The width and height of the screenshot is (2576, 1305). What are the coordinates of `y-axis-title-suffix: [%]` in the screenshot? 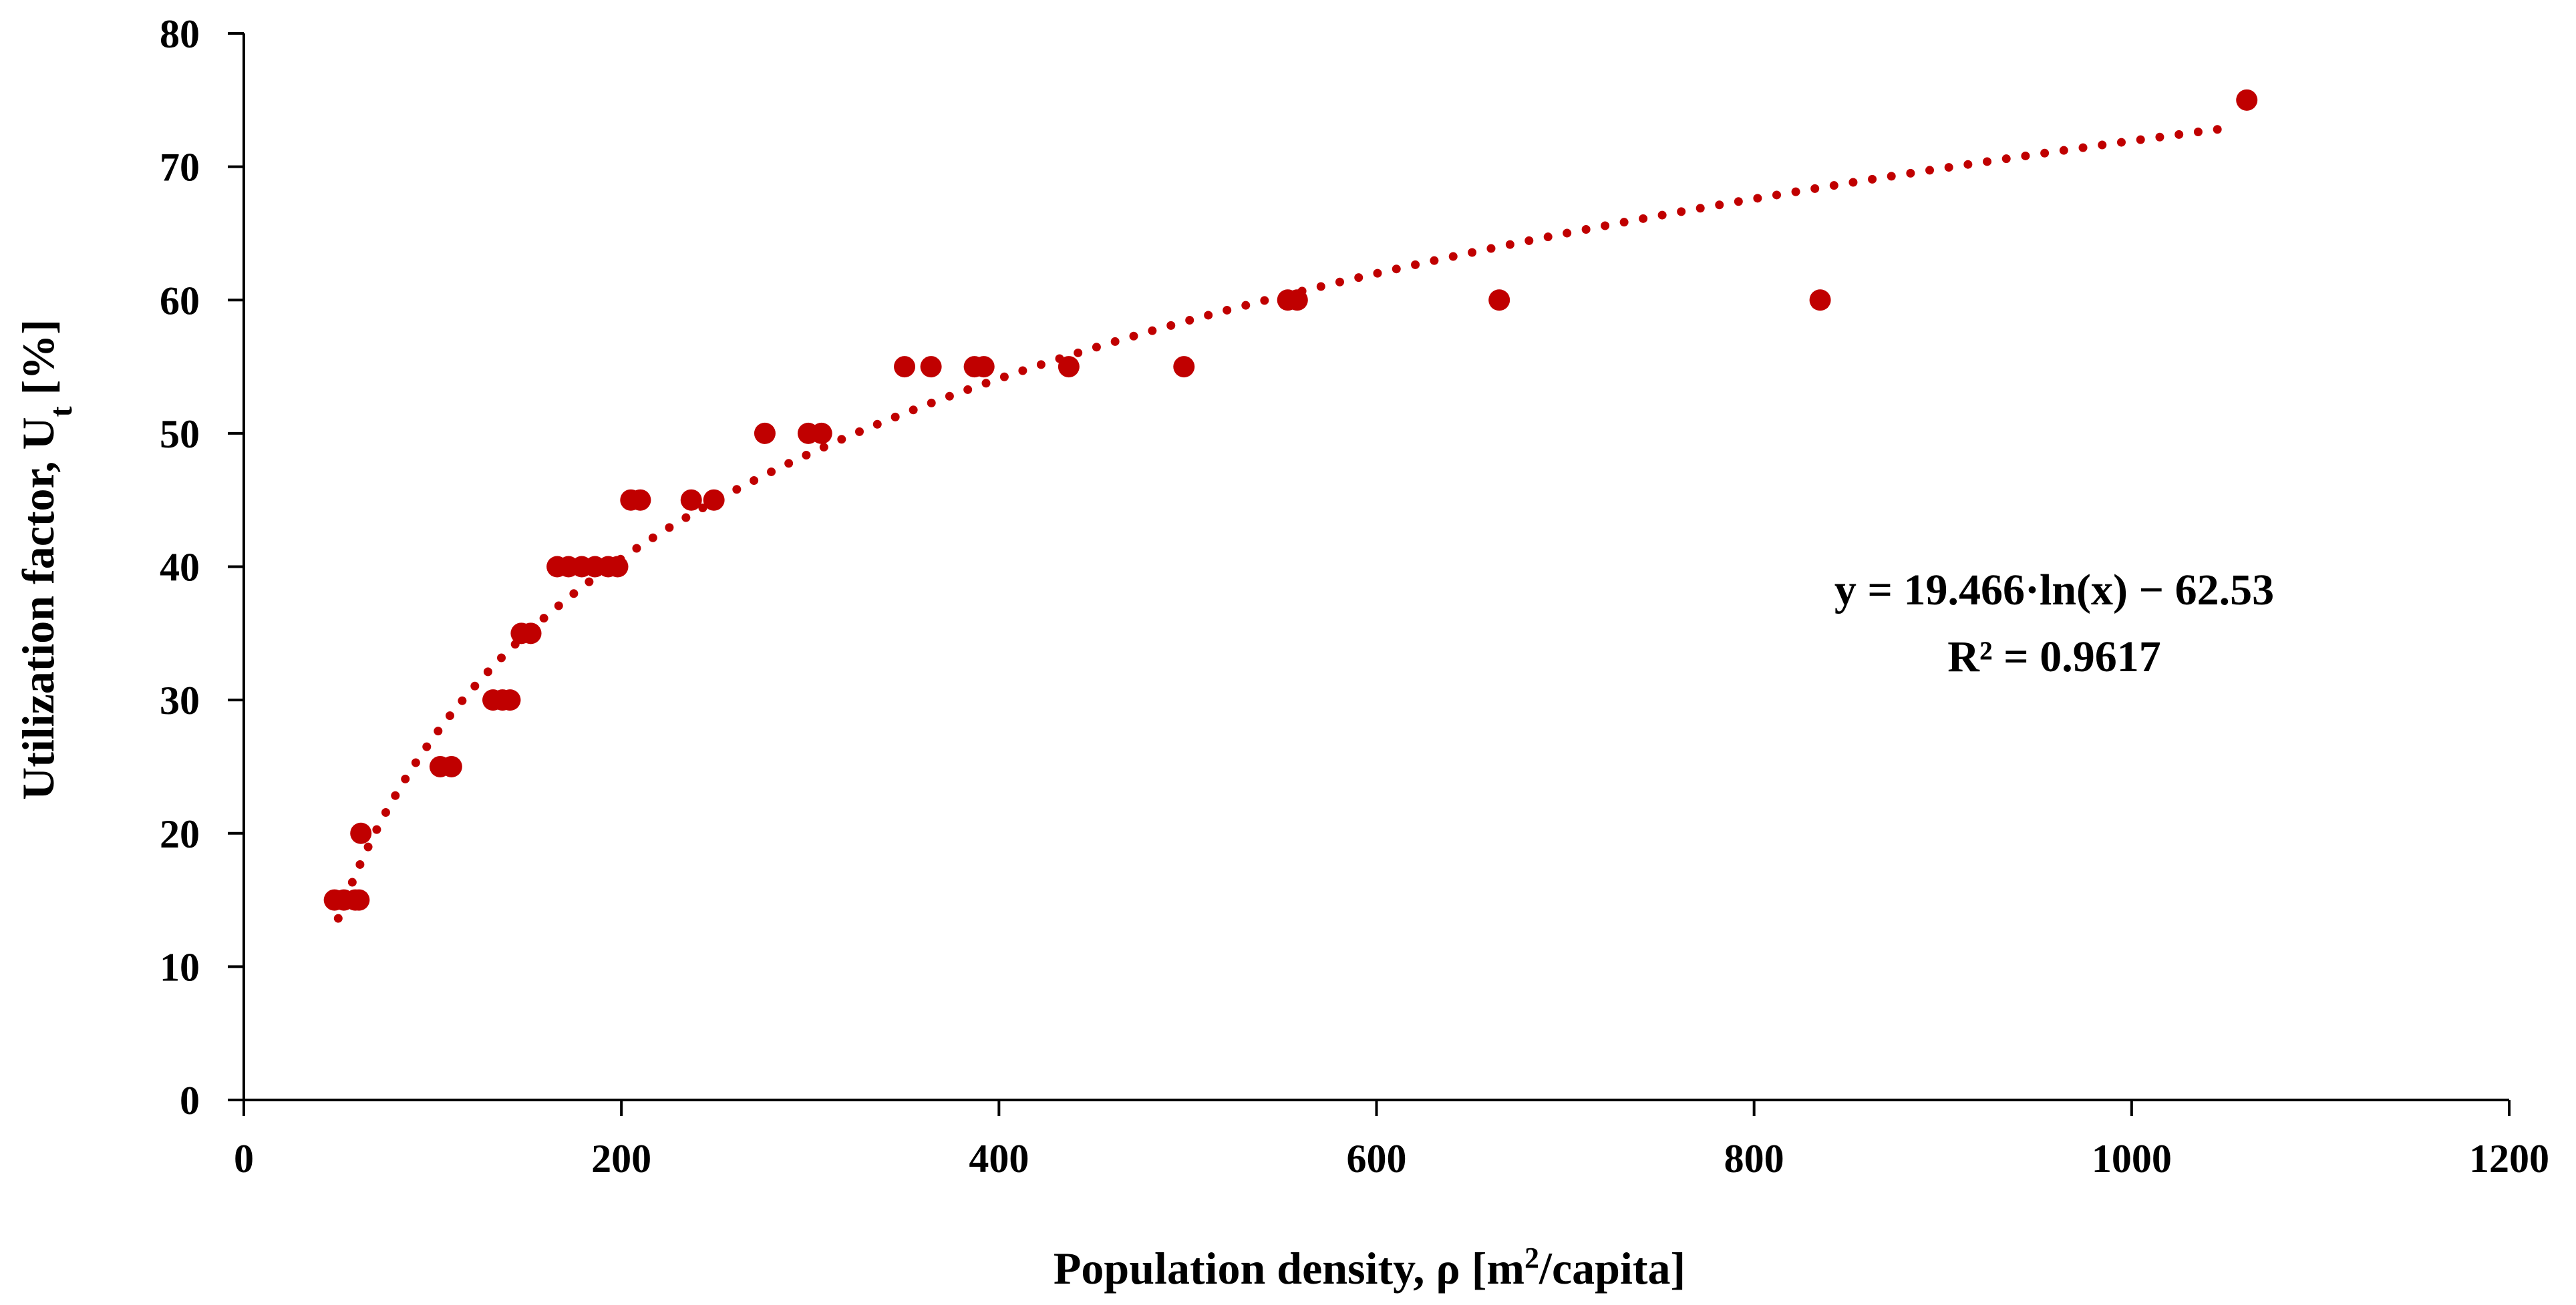 It's located at (38, 362).